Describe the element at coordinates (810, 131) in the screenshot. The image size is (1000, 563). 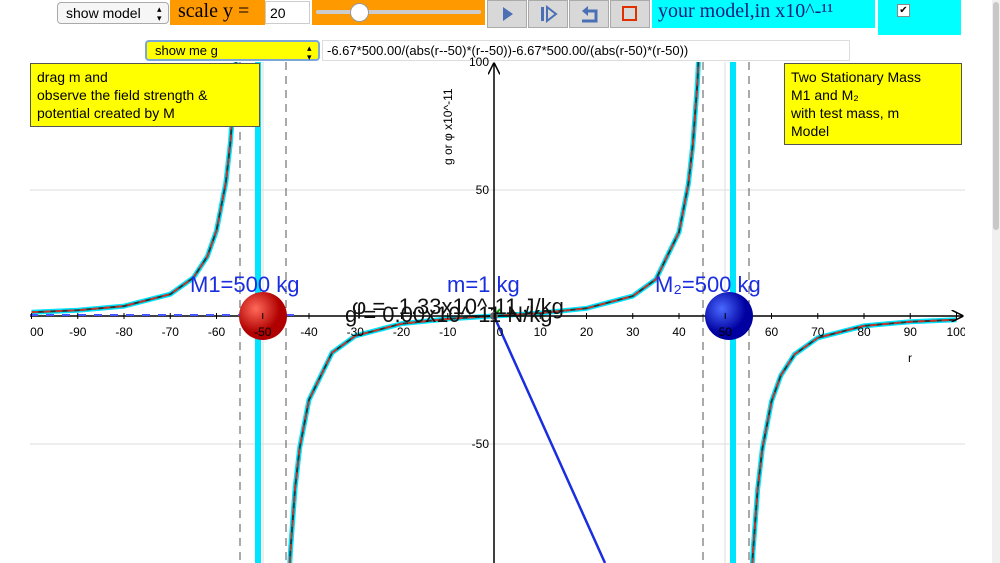
I see `note-line: Model` at that location.